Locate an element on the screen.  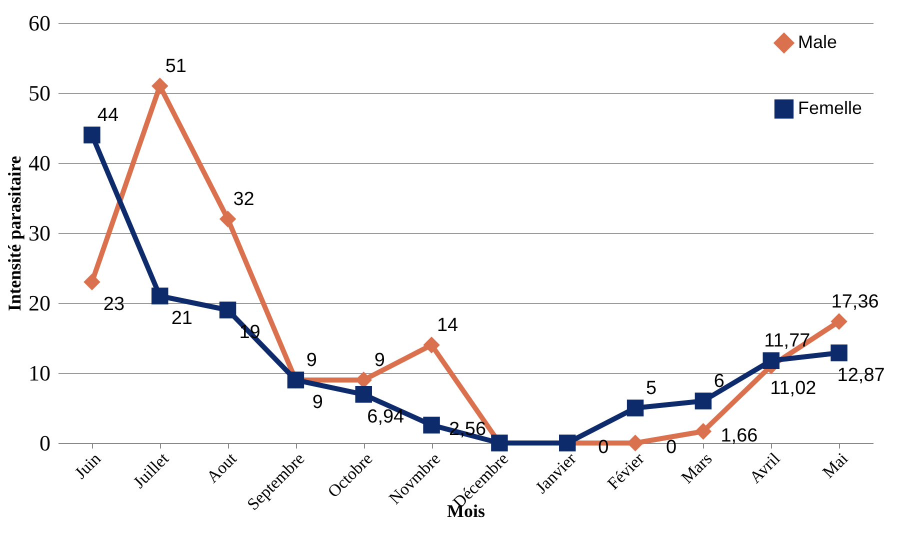
data-label: 6 is located at coordinates (719, 381).